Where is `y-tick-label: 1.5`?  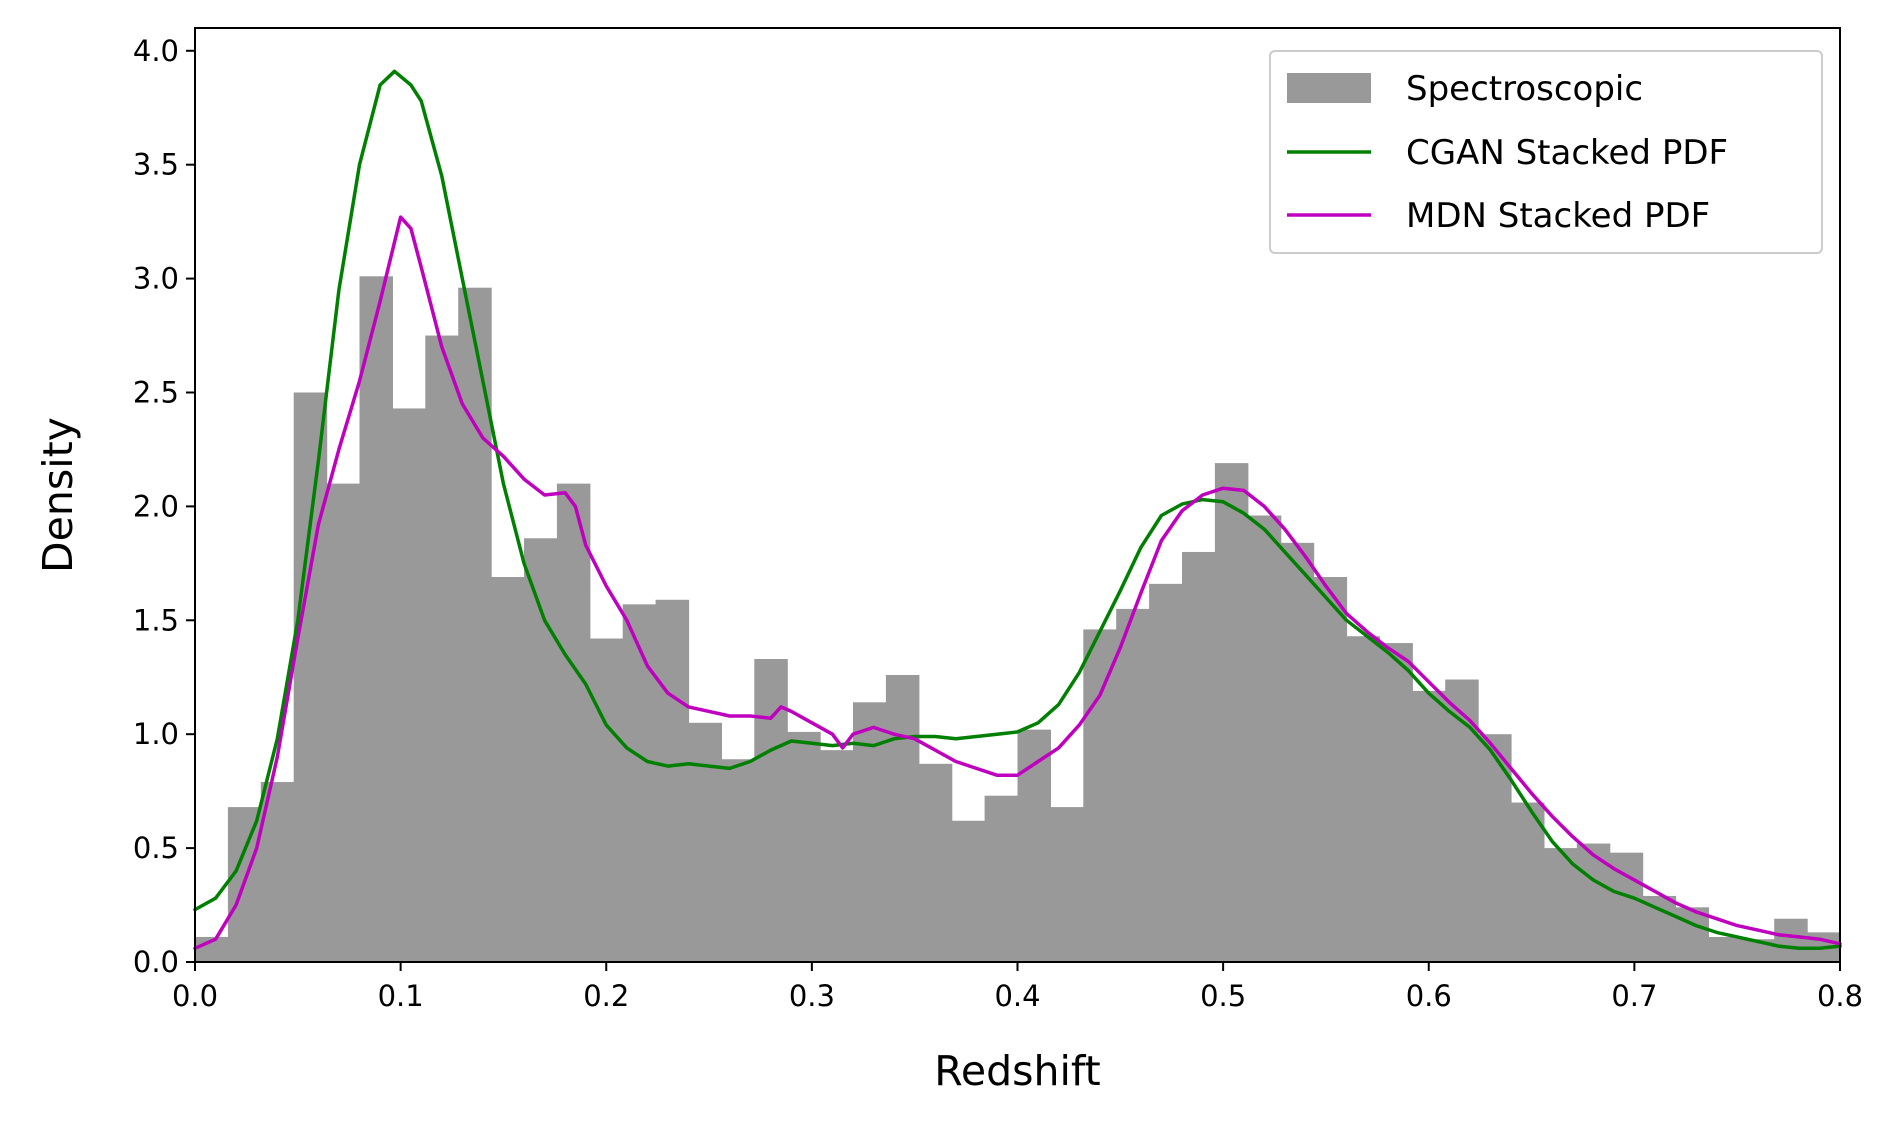
y-tick-label: 1.5 is located at coordinates (156, 620).